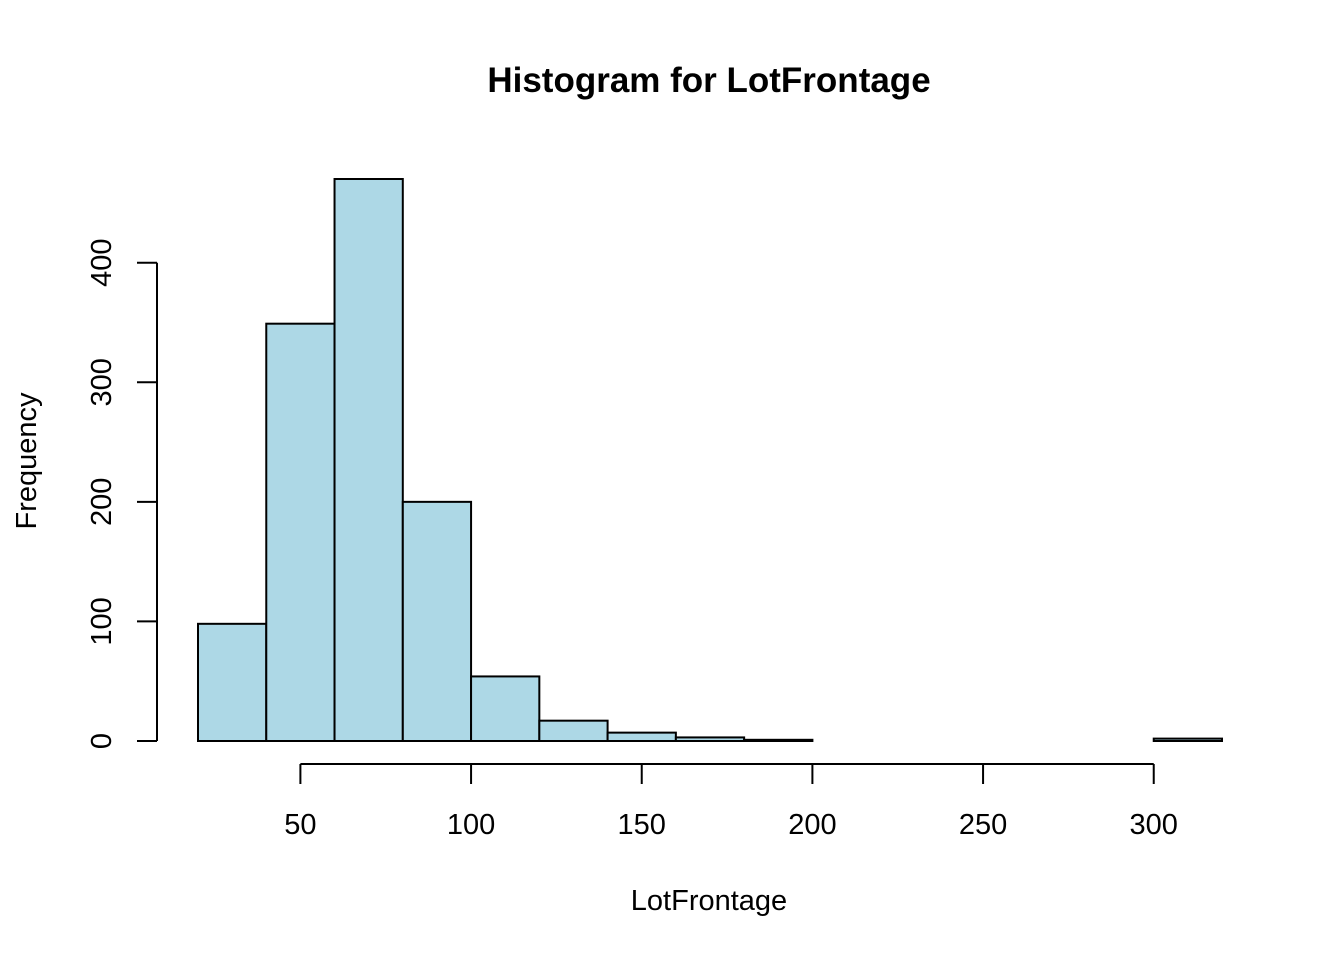 This screenshot has height=960, width=1344. Describe the element at coordinates (102, 502) in the screenshot. I see `y-tick-label: 200` at that location.